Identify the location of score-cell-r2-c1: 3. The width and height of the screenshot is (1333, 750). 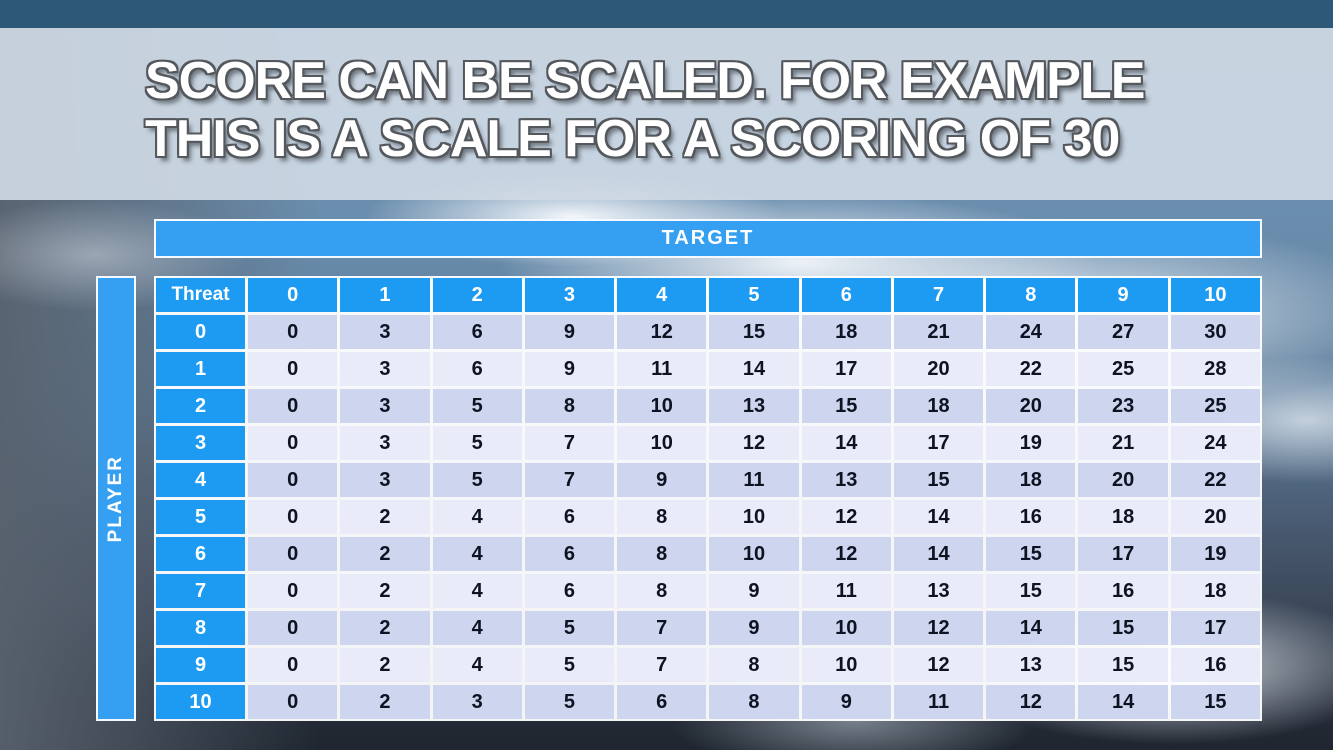
(385, 406).